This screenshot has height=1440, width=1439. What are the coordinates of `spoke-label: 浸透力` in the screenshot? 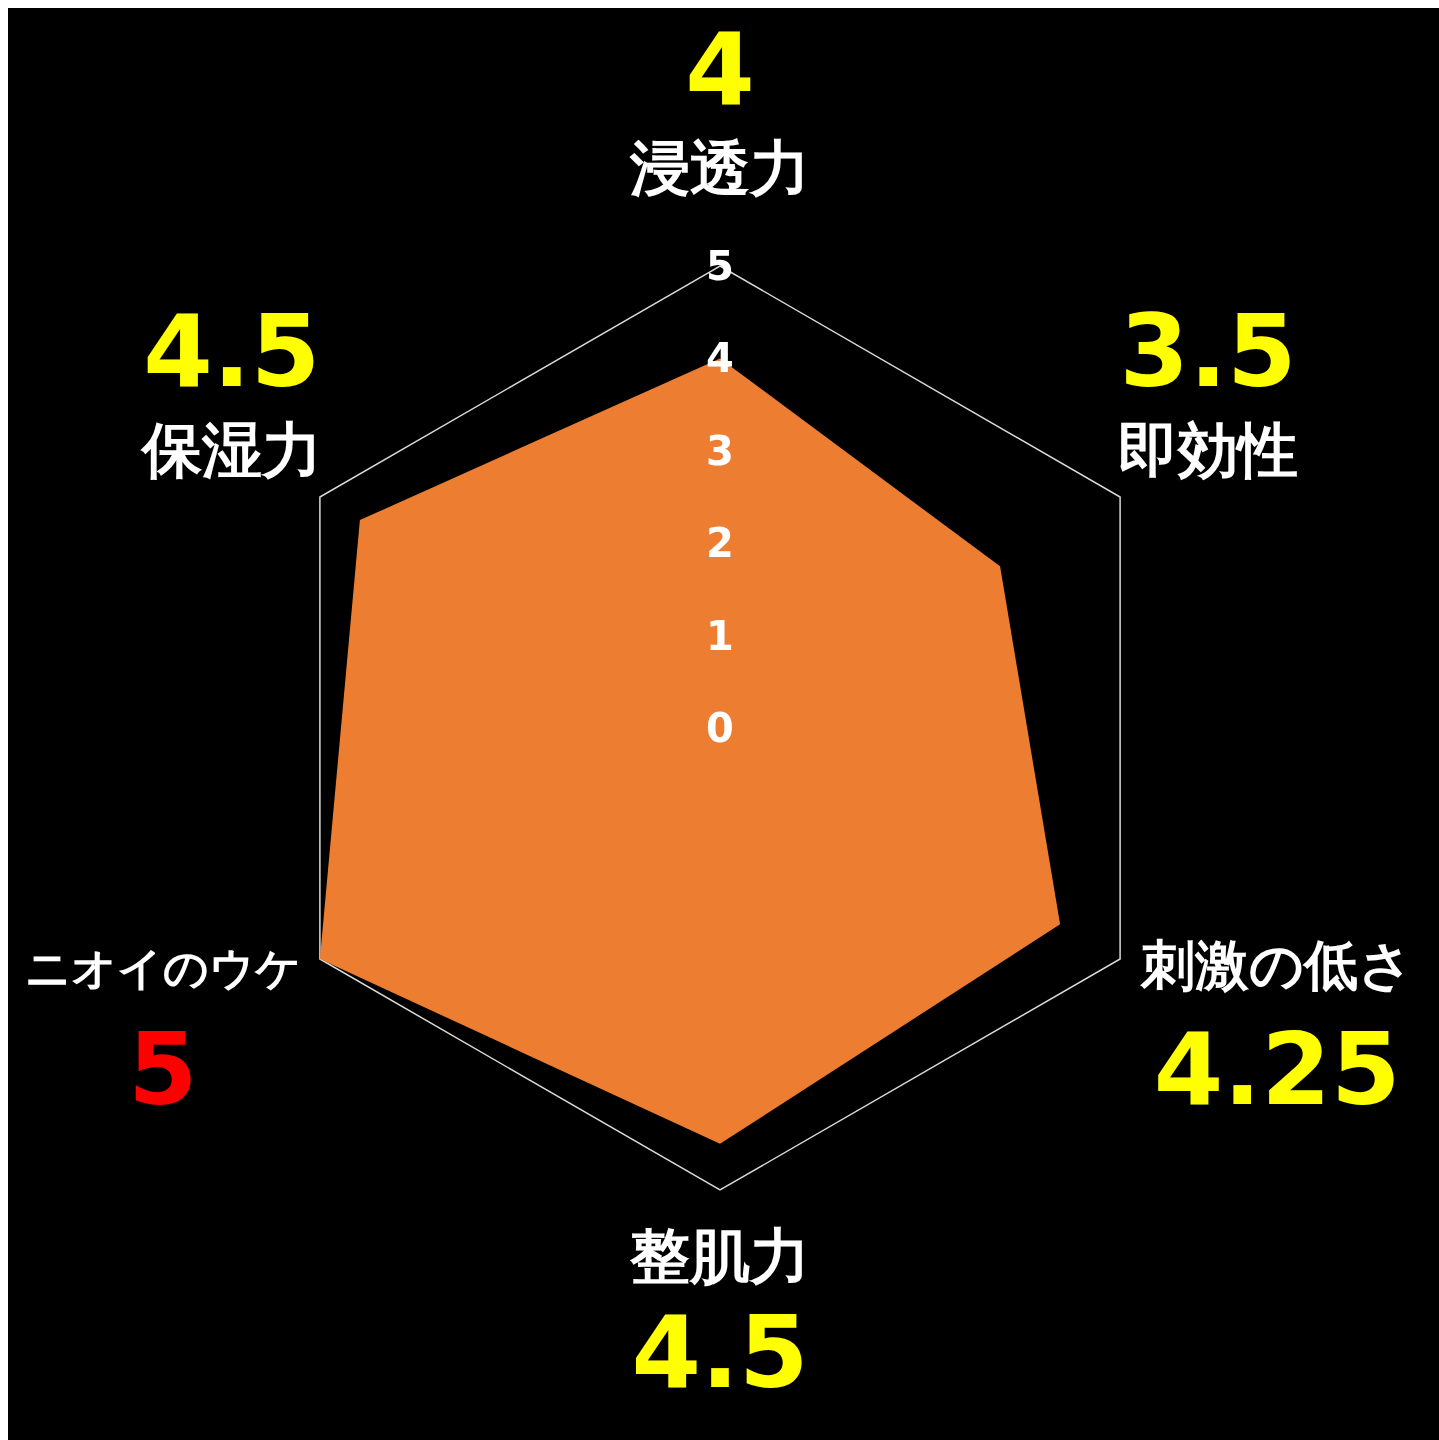 It's located at (719, 168).